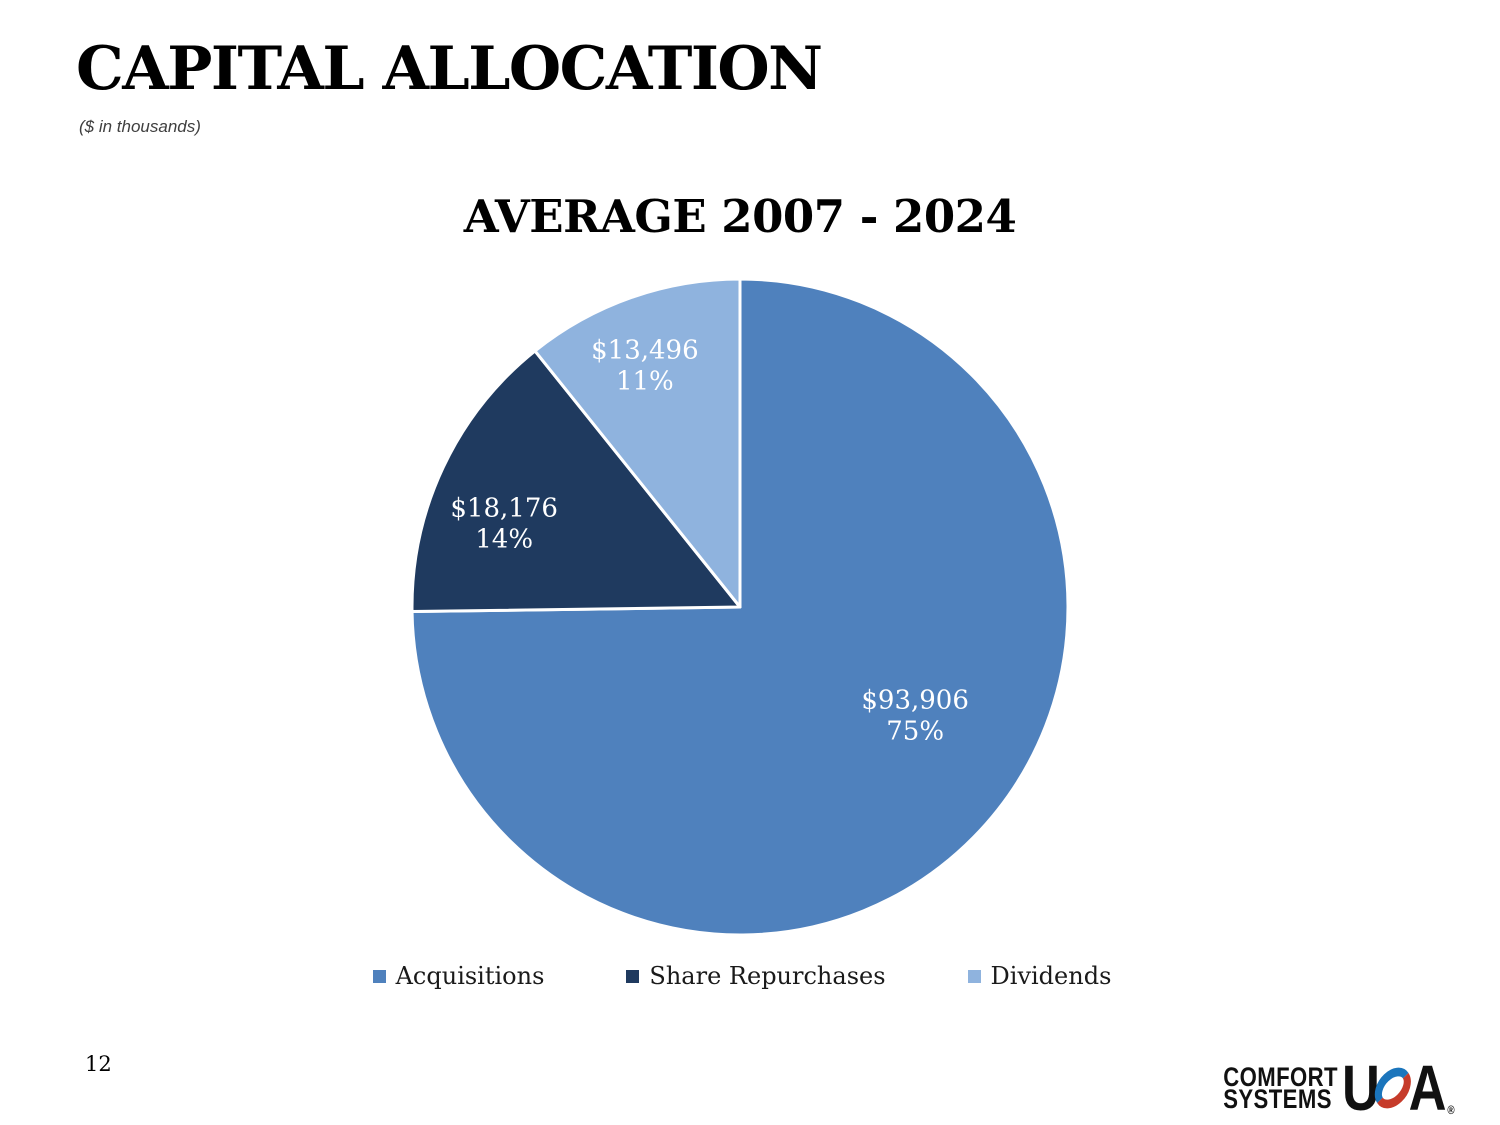  I want to click on legend-item-share-repurchases: Share Repurchases, so click(756, 976).